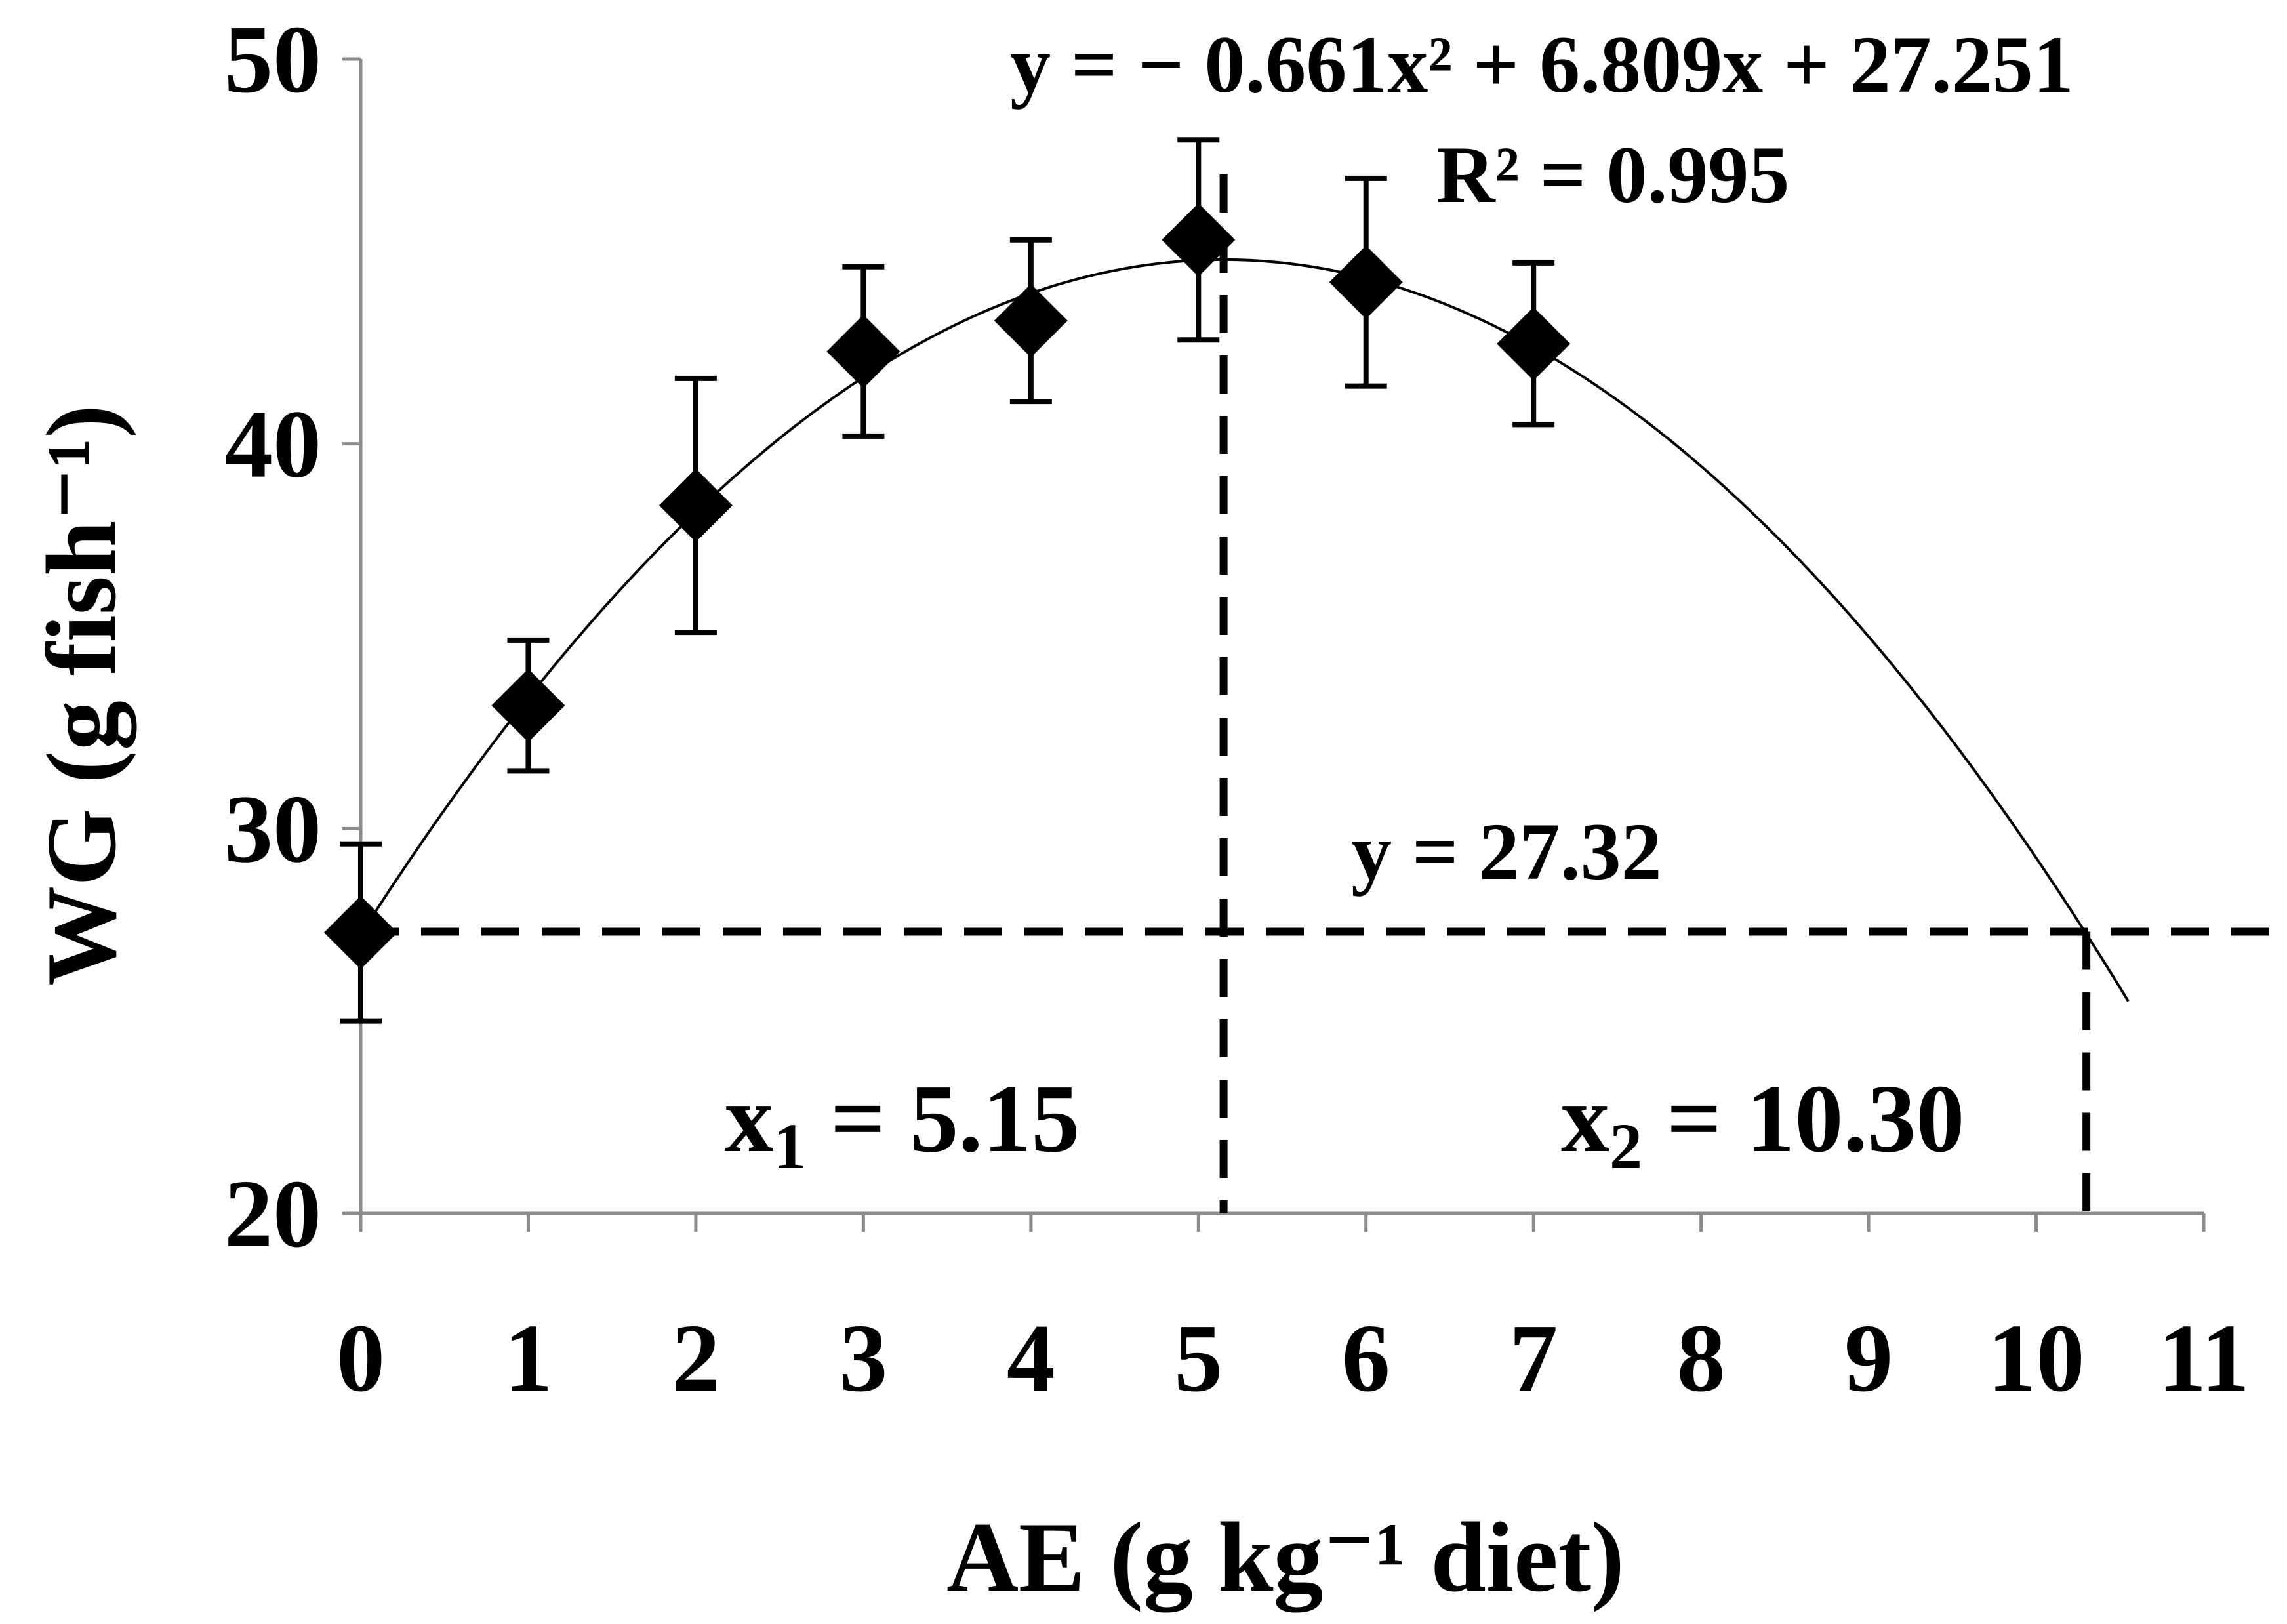  I want to click on x2-value: = 10.30, so click(1803, 1119).